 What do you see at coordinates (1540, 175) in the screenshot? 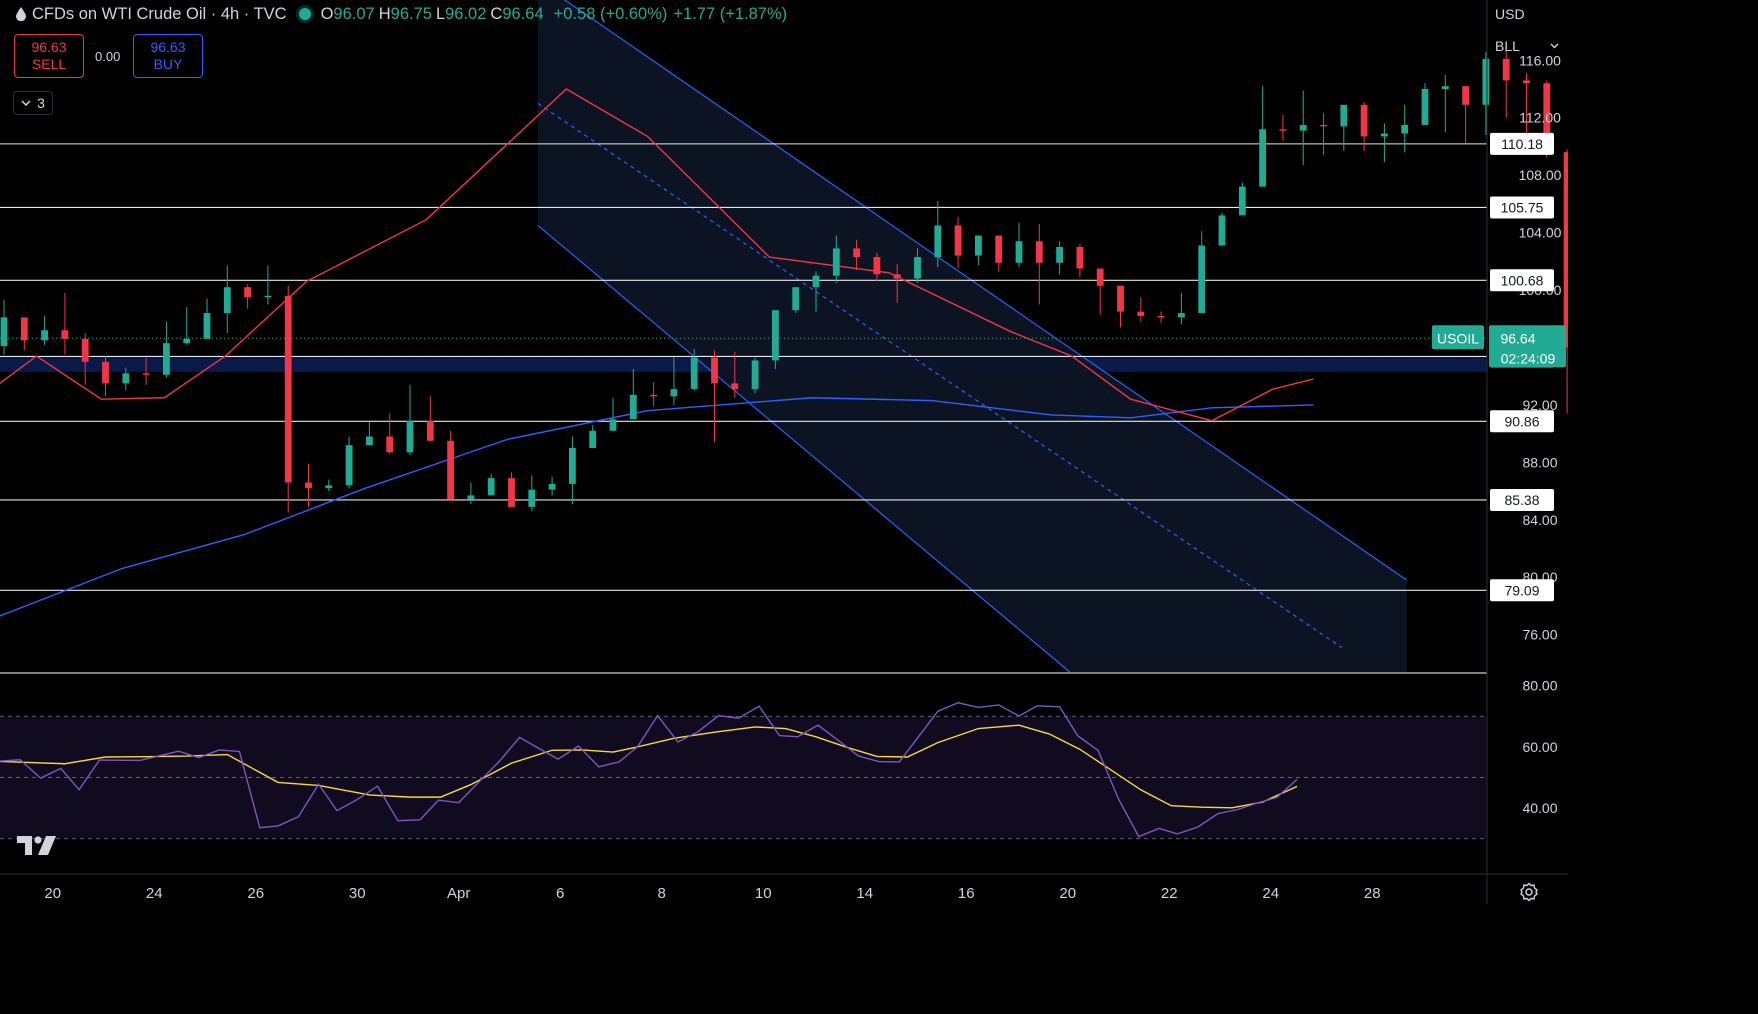
I see `price-tick-label: 108.00` at bounding box center [1540, 175].